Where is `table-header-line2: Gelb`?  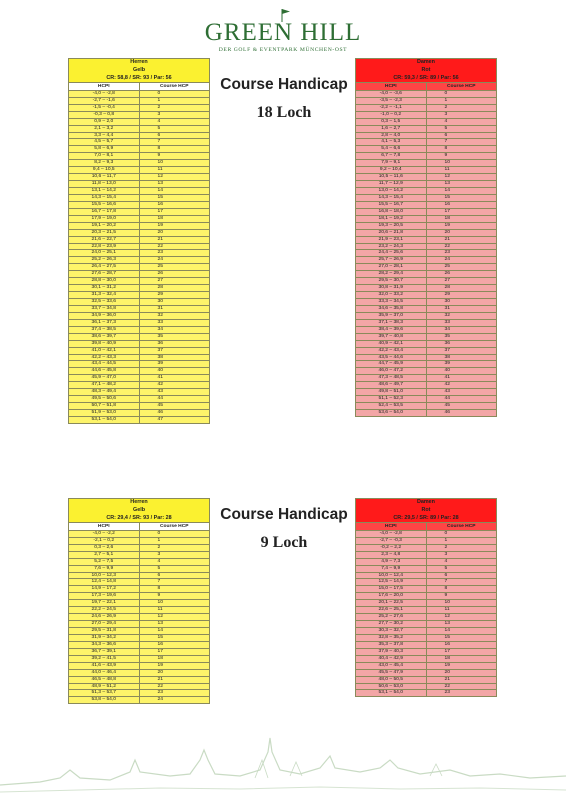
table-header-line2: Gelb is located at coordinates (139, 69).